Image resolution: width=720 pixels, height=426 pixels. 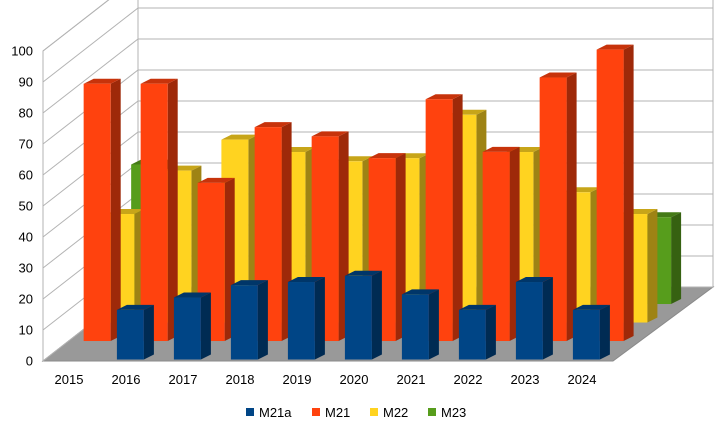 I want to click on bar-M21a-2020, so click(x=363, y=315).